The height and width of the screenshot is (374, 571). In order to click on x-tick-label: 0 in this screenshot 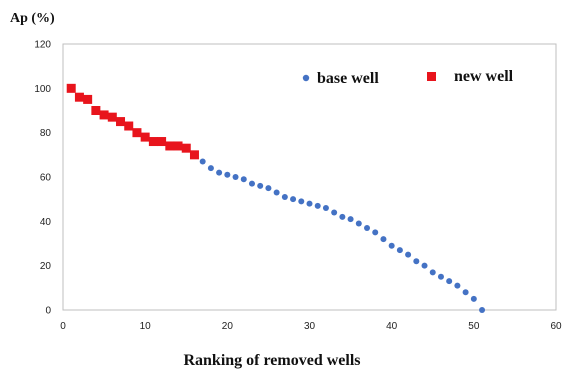, I will do `click(63, 326)`.